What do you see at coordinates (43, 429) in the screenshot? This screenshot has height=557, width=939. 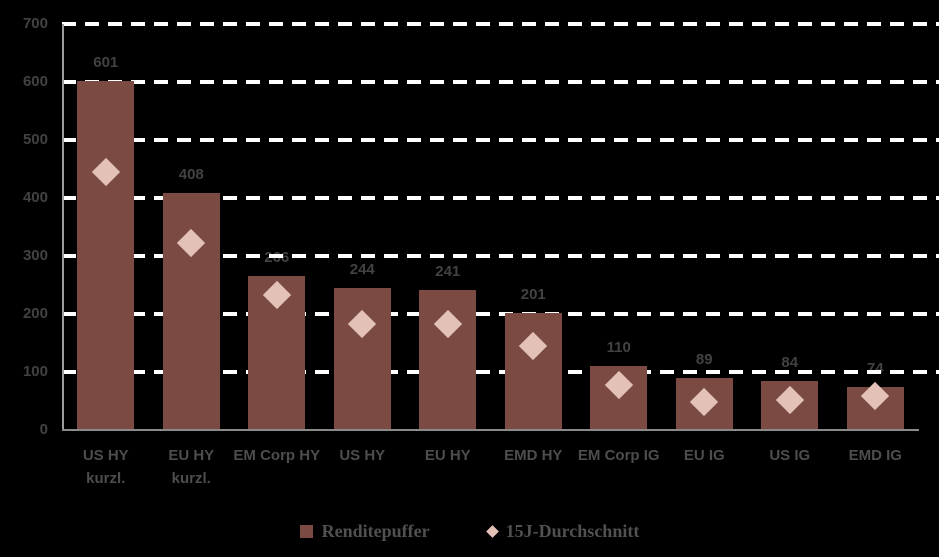 I see `y-tick-label: 0` at bounding box center [43, 429].